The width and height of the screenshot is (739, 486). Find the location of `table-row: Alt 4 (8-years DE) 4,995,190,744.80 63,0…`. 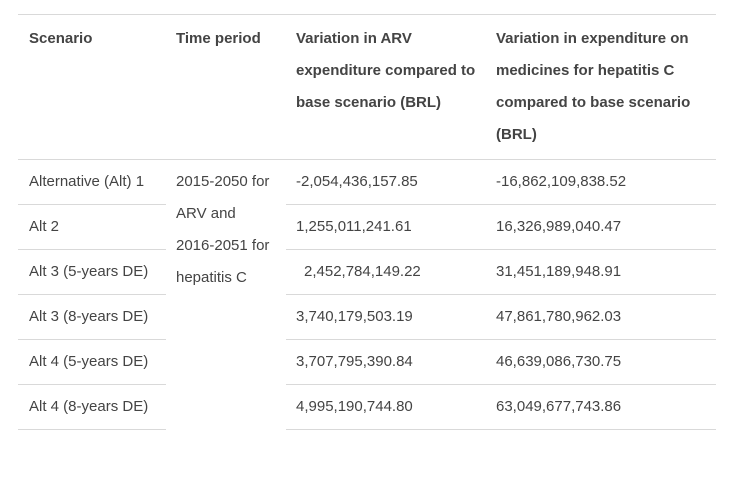

table-row: Alt 4 (8-years DE) 4,995,190,744.80 63,0… is located at coordinates (367, 407).